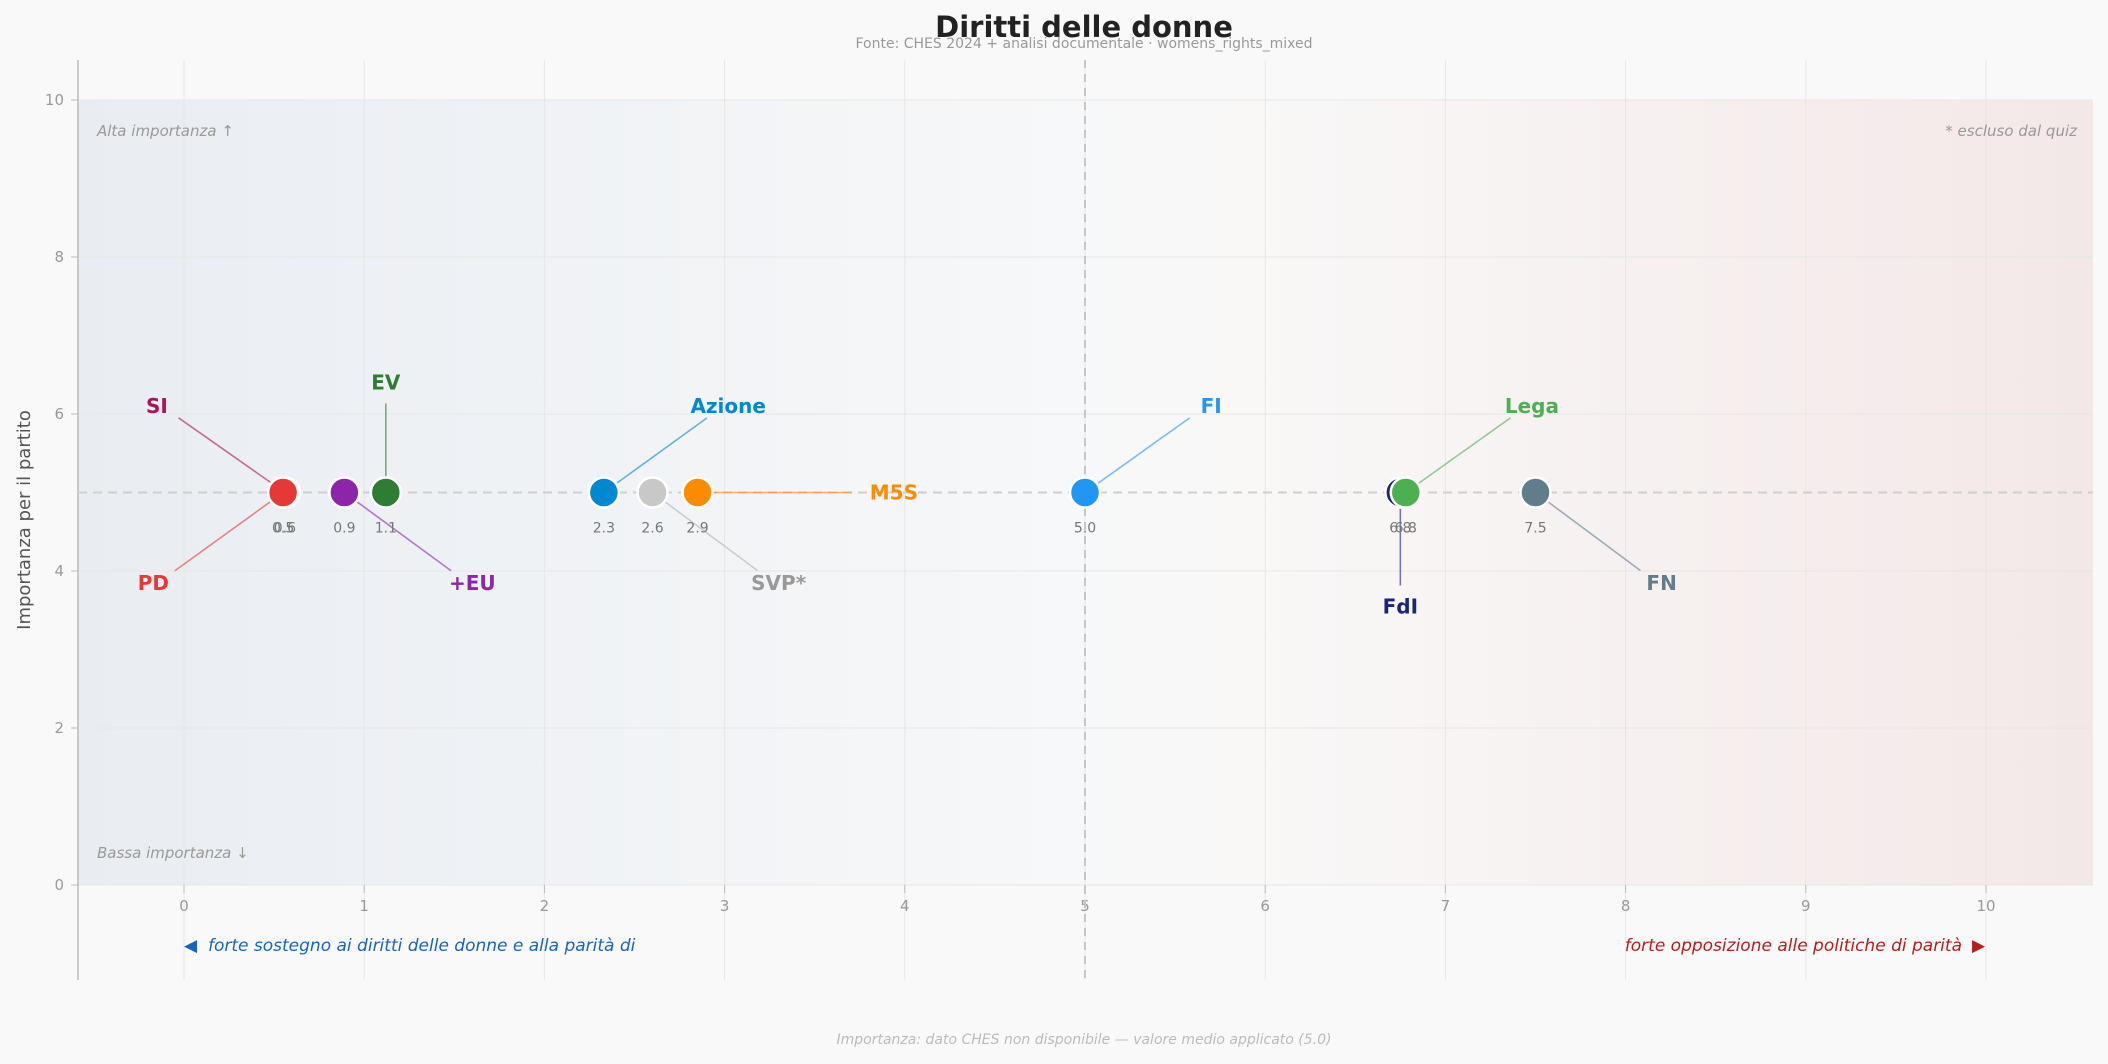  I want to click on label-fi: FI, so click(1211, 406).